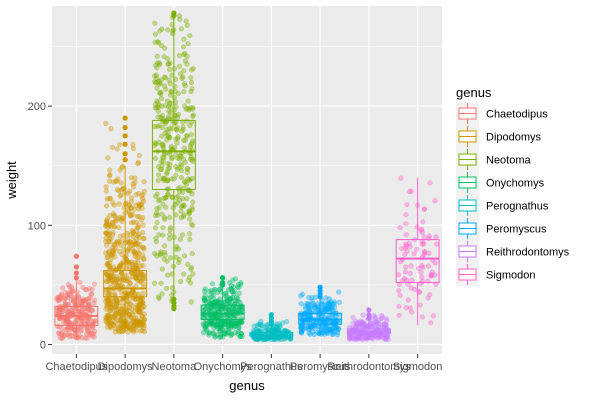 Image resolution: width=602 pixels, height=401 pixels. I want to click on box-outlier, so click(125, 127).